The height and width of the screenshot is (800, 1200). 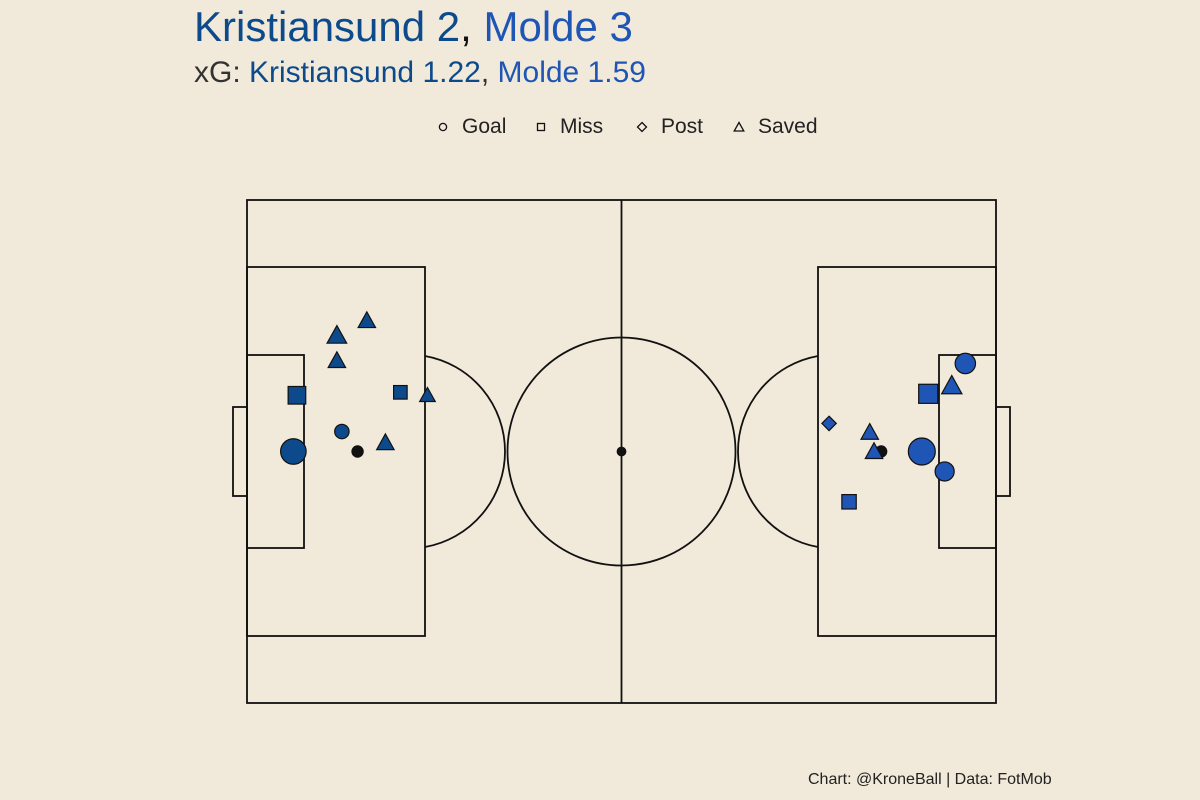 I want to click on centre-spot, so click(x=621, y=451).